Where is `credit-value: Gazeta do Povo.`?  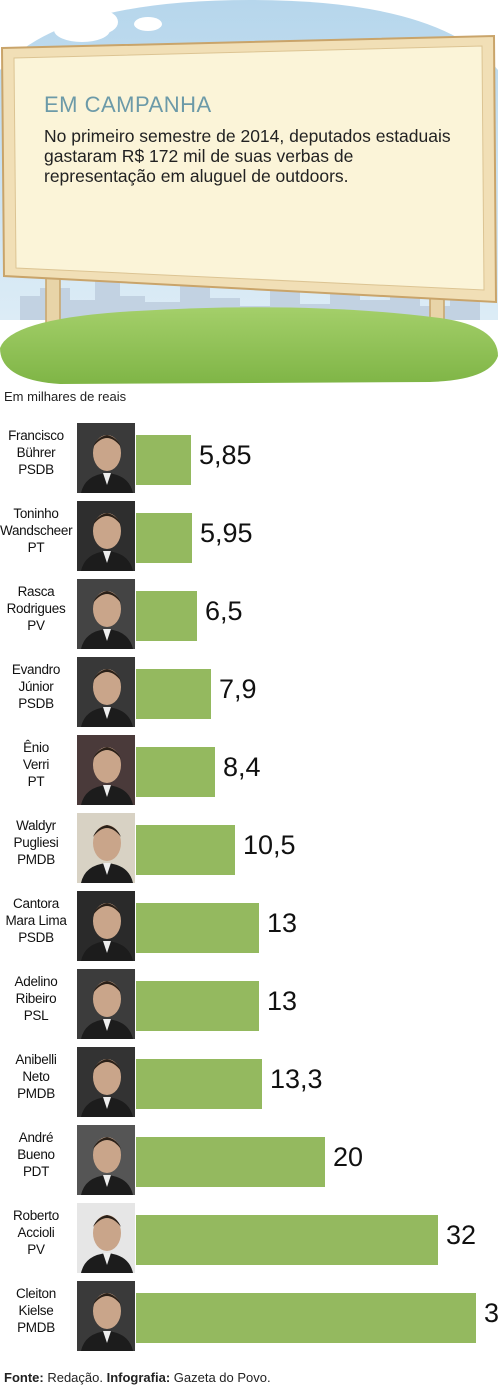
credit-value: Gazeta do Povo. is located at coordinates (220, 1377).